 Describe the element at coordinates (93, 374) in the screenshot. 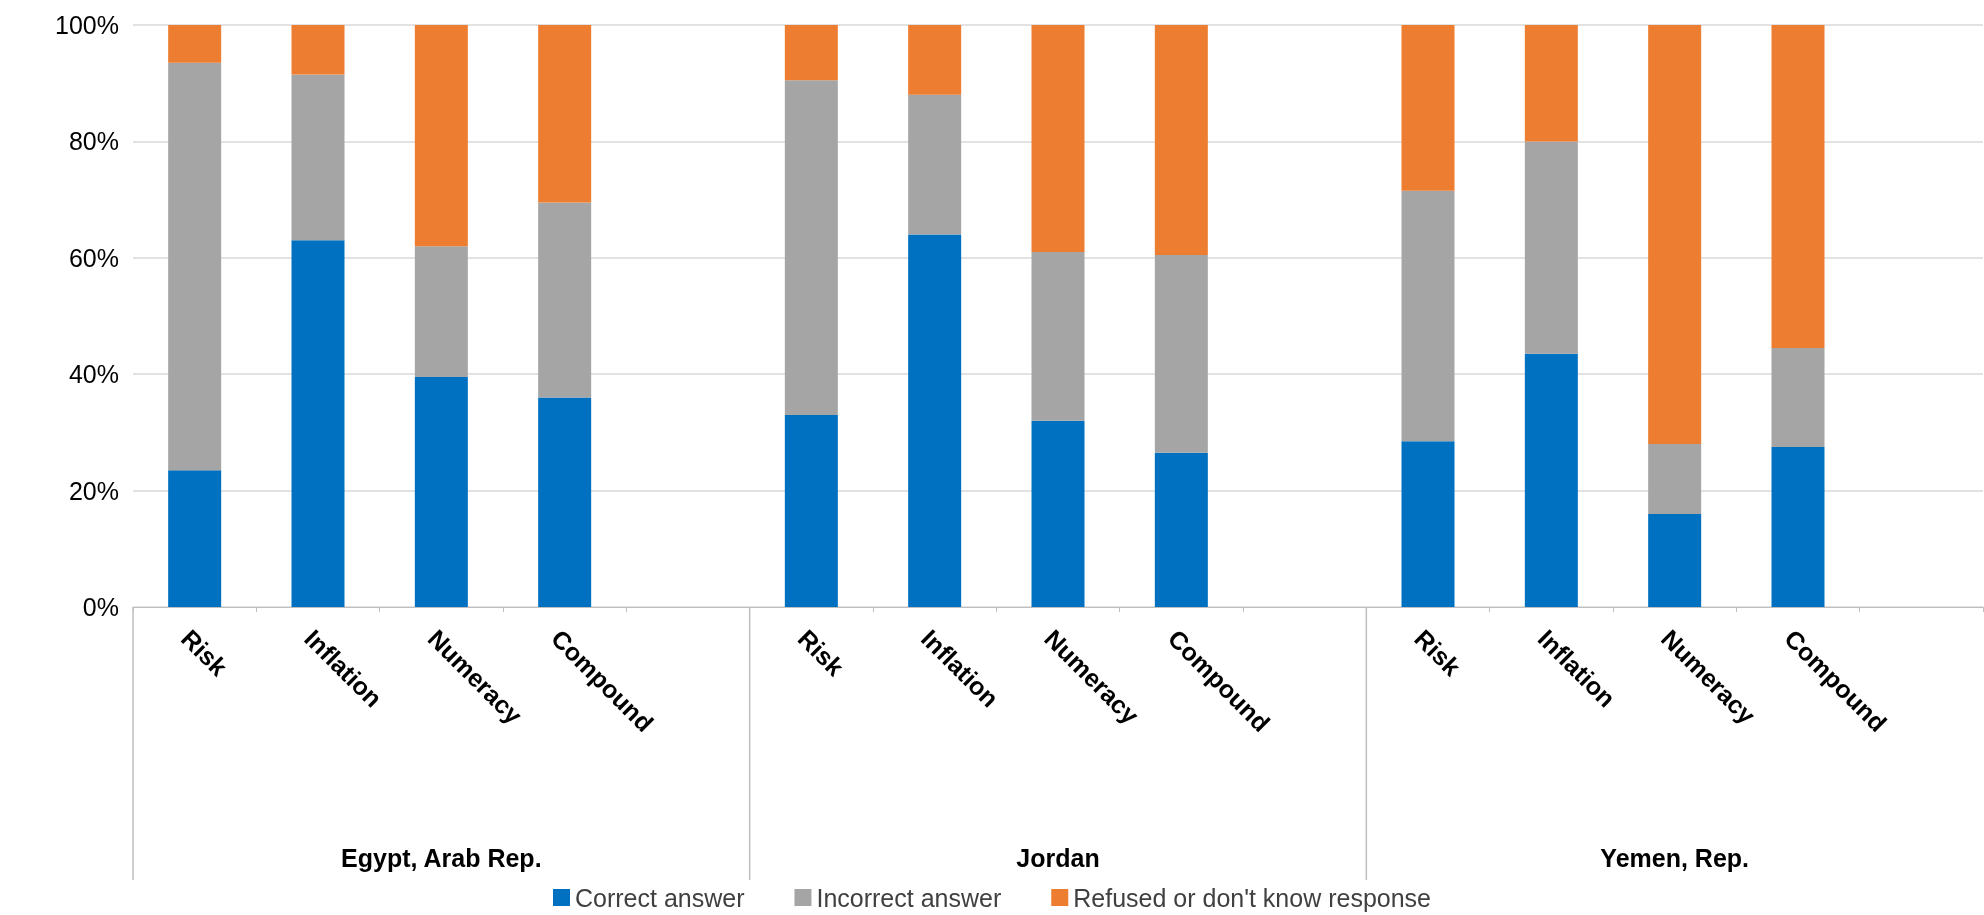

I see `y-tick-label: 40%` at that location.